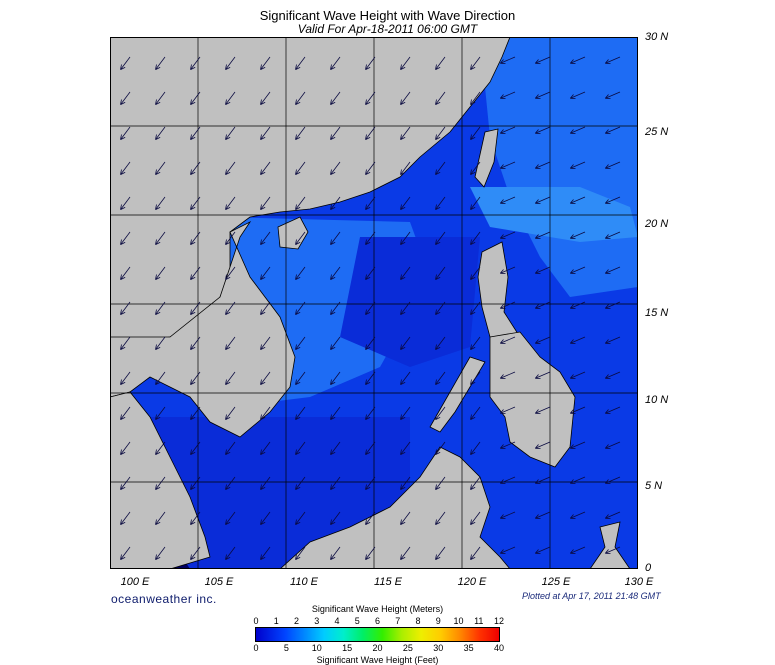 Image resolution: width=775 pixels, height=665 pixels. What do you see at coordinates (499, 648) in the screenshot?
I see `feet-tick: 40` at bounding box center [499, 648].